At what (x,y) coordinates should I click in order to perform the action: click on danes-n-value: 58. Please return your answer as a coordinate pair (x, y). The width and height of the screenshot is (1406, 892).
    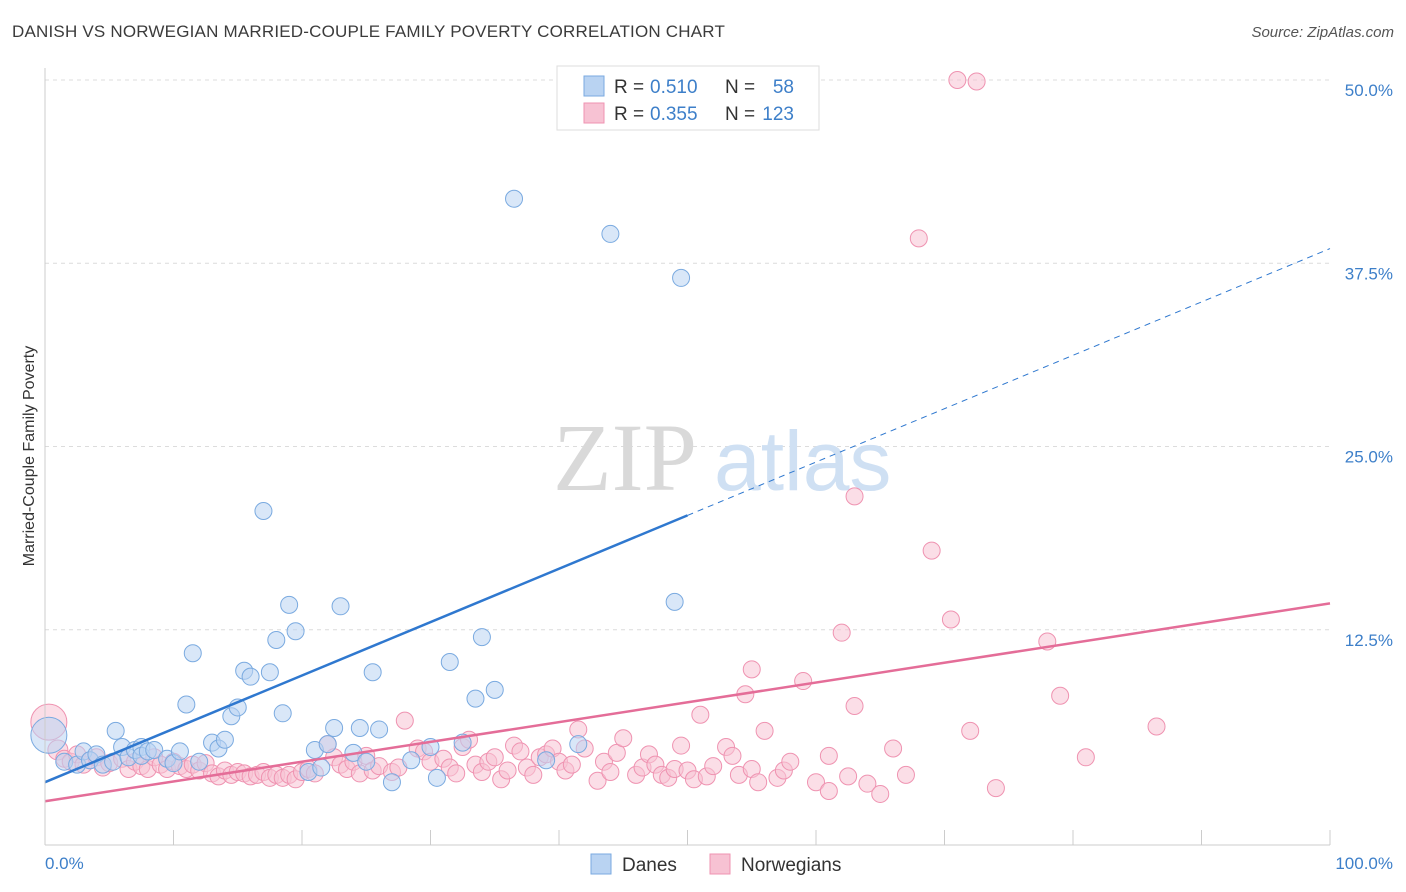
    Looking at the image, I should click on (783, 87).